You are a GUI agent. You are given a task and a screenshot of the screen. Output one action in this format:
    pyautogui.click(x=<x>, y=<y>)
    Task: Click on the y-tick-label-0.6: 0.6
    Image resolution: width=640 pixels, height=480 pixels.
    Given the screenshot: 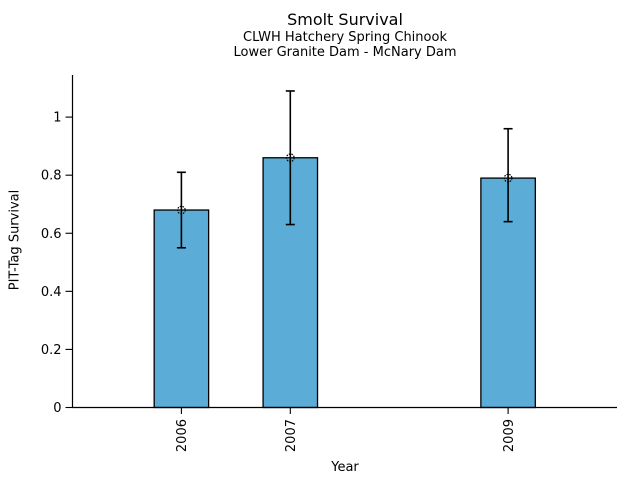 What is the action you would take?
    pyautogui.click(x=51, y=234)
    